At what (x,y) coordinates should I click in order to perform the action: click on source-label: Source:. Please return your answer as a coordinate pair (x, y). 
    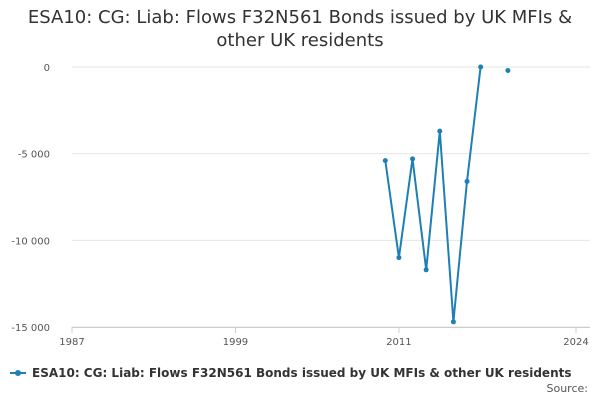
    Looking at the image, I should click on (567, 388).